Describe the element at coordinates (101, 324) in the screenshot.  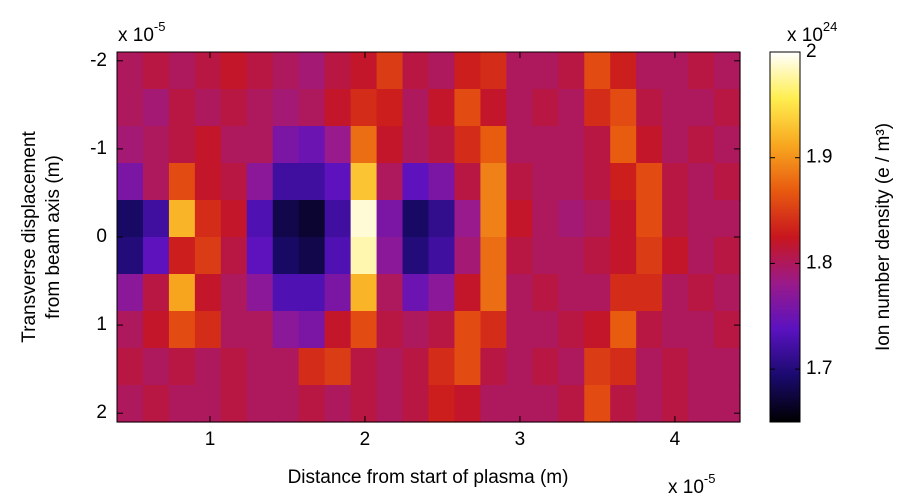
I see `y-tick-label: 1` at that location.